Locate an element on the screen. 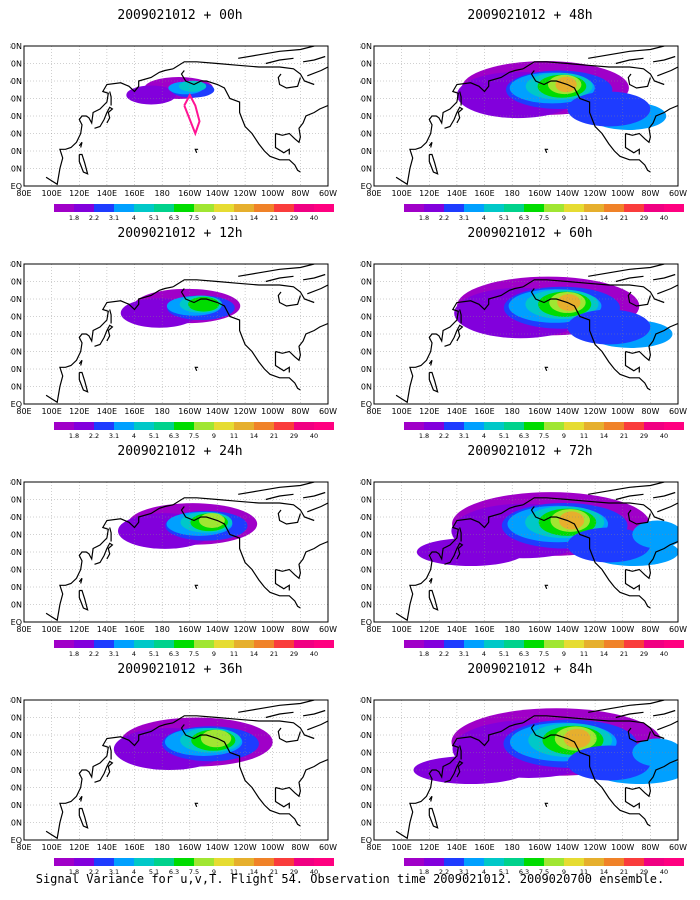 This screenshot has height=900, width=700. lon-tick-label: 140E is located at coordinates (107, 847).